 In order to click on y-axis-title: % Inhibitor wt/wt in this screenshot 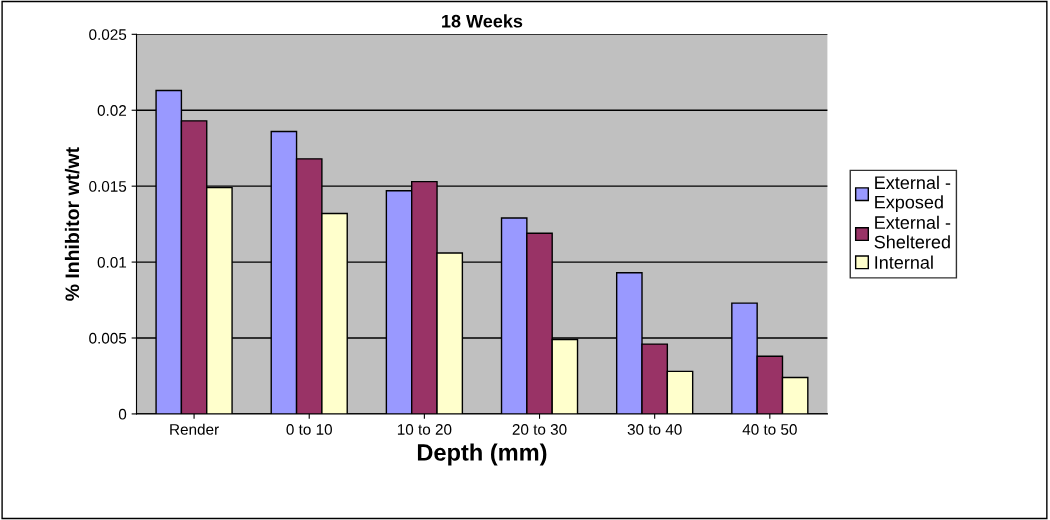, I will do `click(72, 224)`.